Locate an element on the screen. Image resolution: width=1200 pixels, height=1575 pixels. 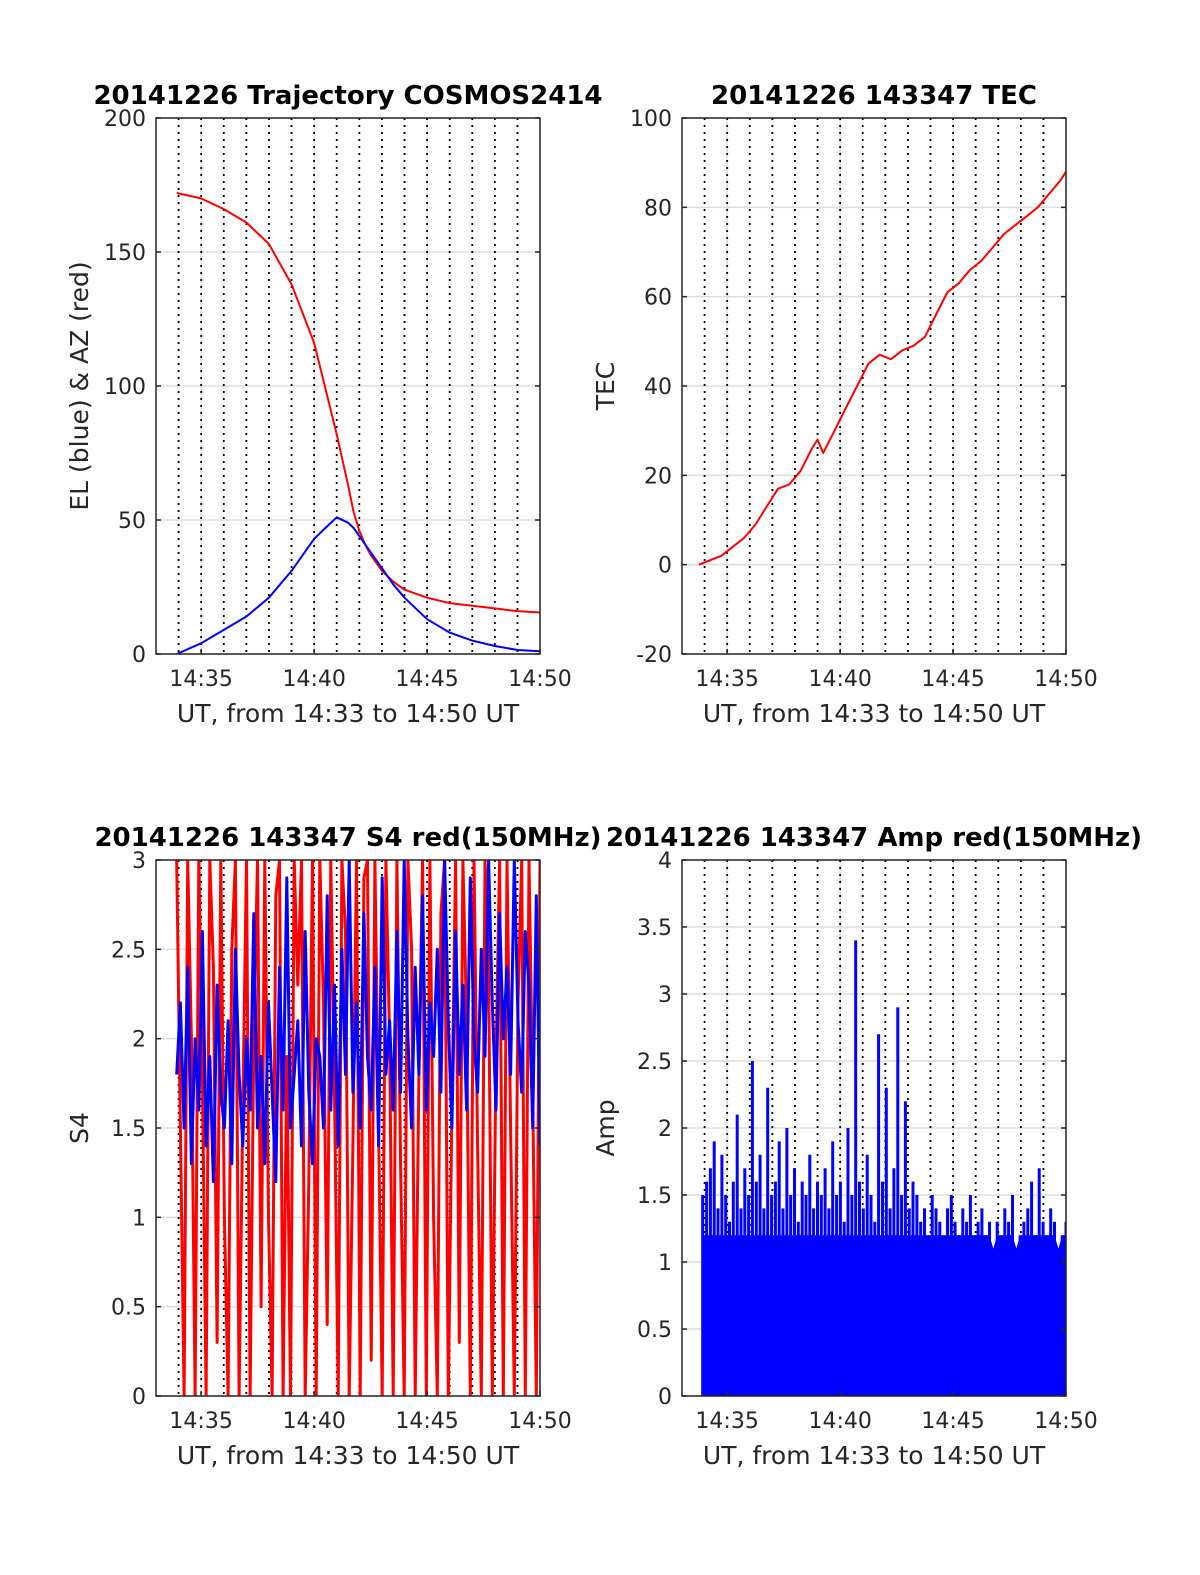
chart-title: 20141226 Trajectory COSMOS2414 is located at coordinates (347, 96).